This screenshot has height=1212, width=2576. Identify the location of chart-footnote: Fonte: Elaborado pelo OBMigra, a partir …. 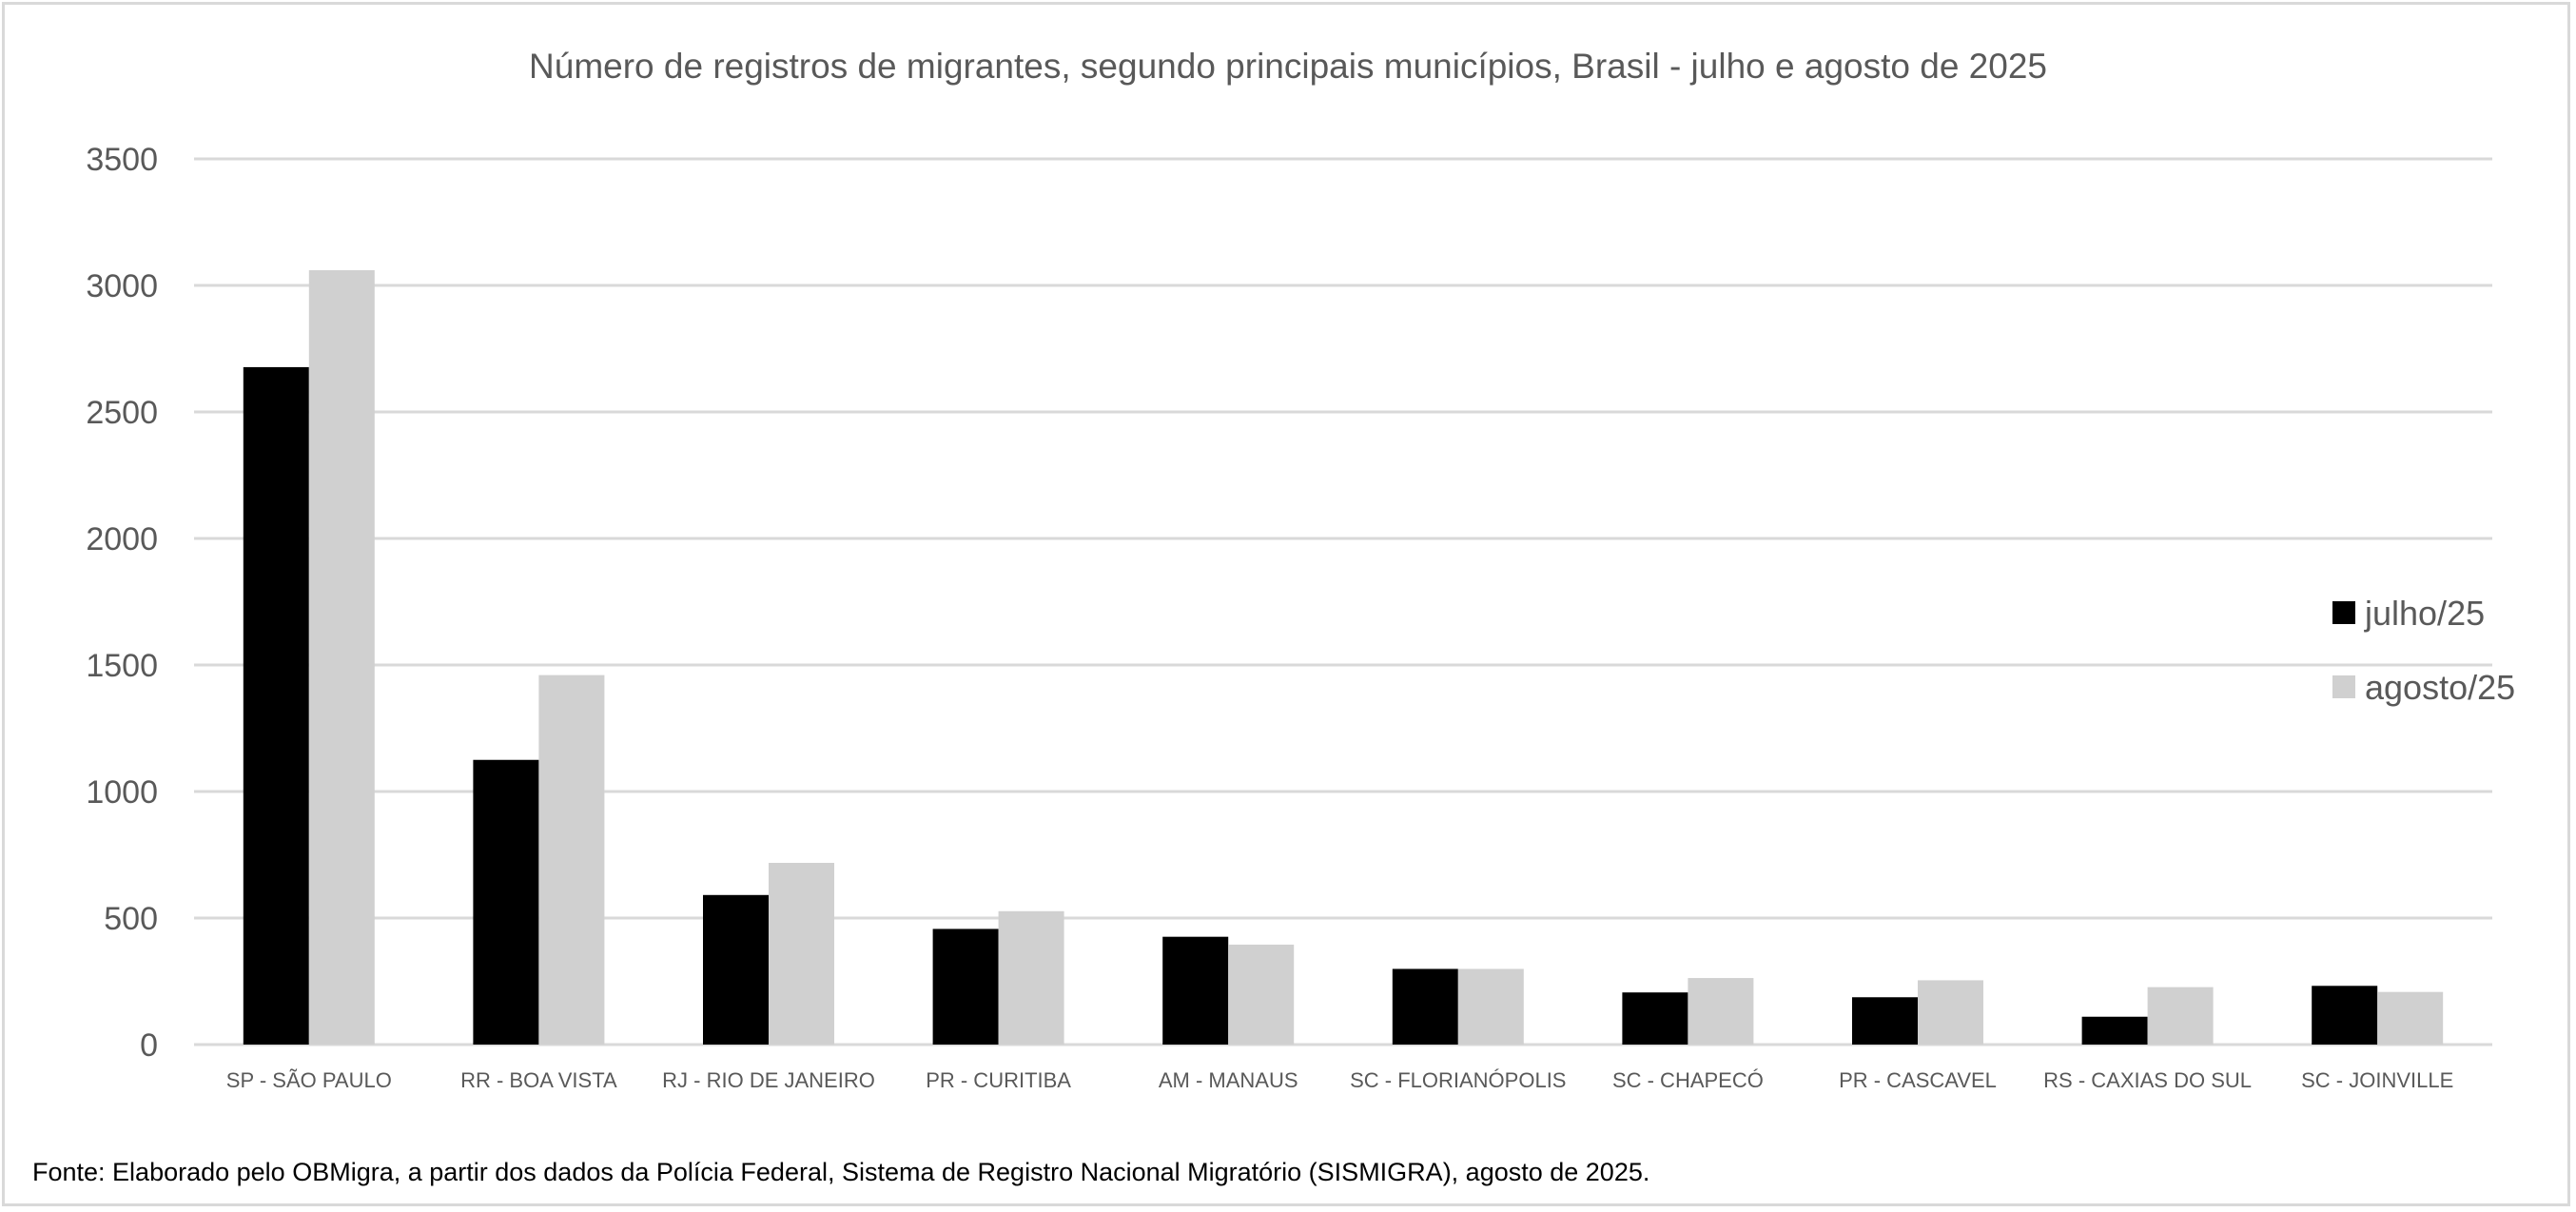
(840, 1172).